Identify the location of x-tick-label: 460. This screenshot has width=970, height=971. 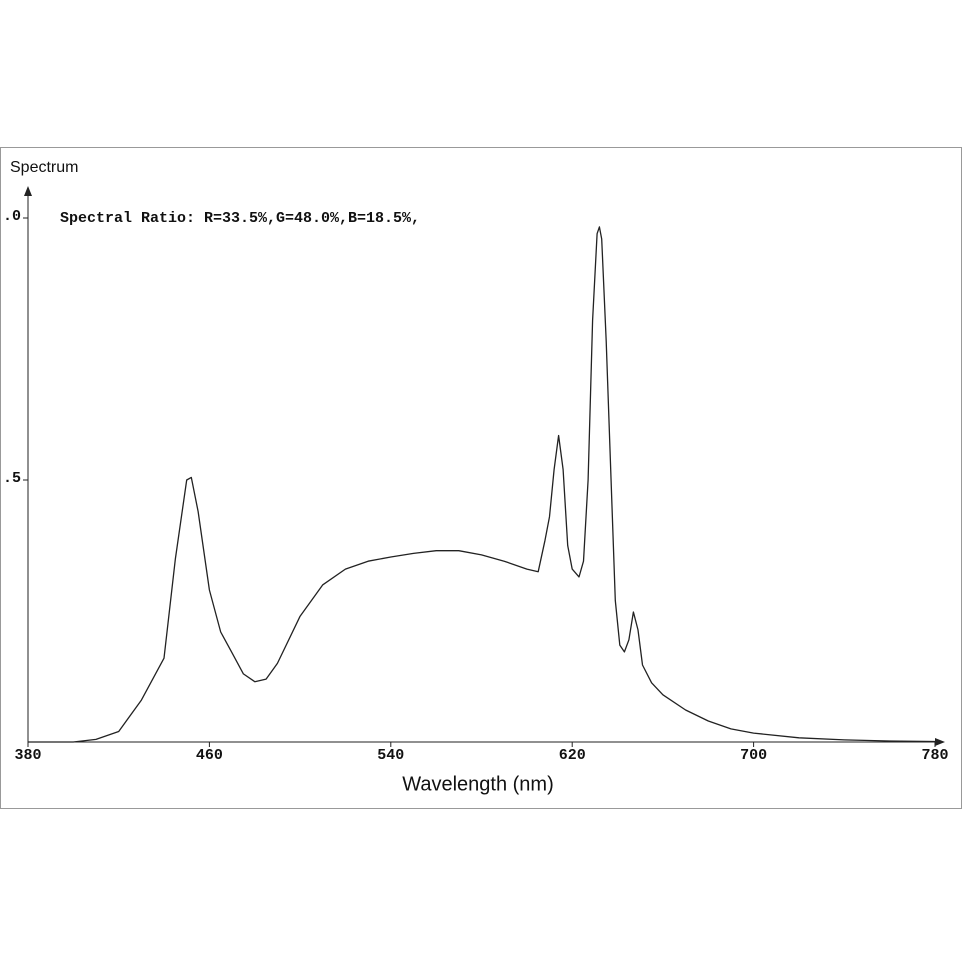
(209, 755).